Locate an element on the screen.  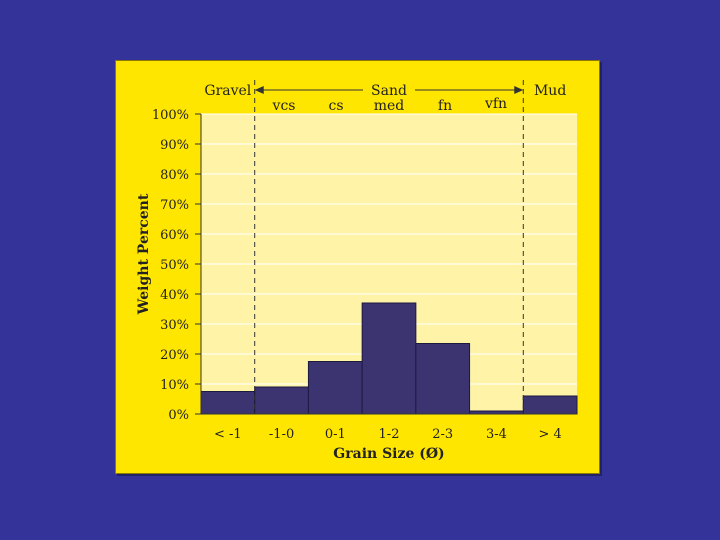
y-axis-title: Weight Percent is located at coordinates (144, 254).